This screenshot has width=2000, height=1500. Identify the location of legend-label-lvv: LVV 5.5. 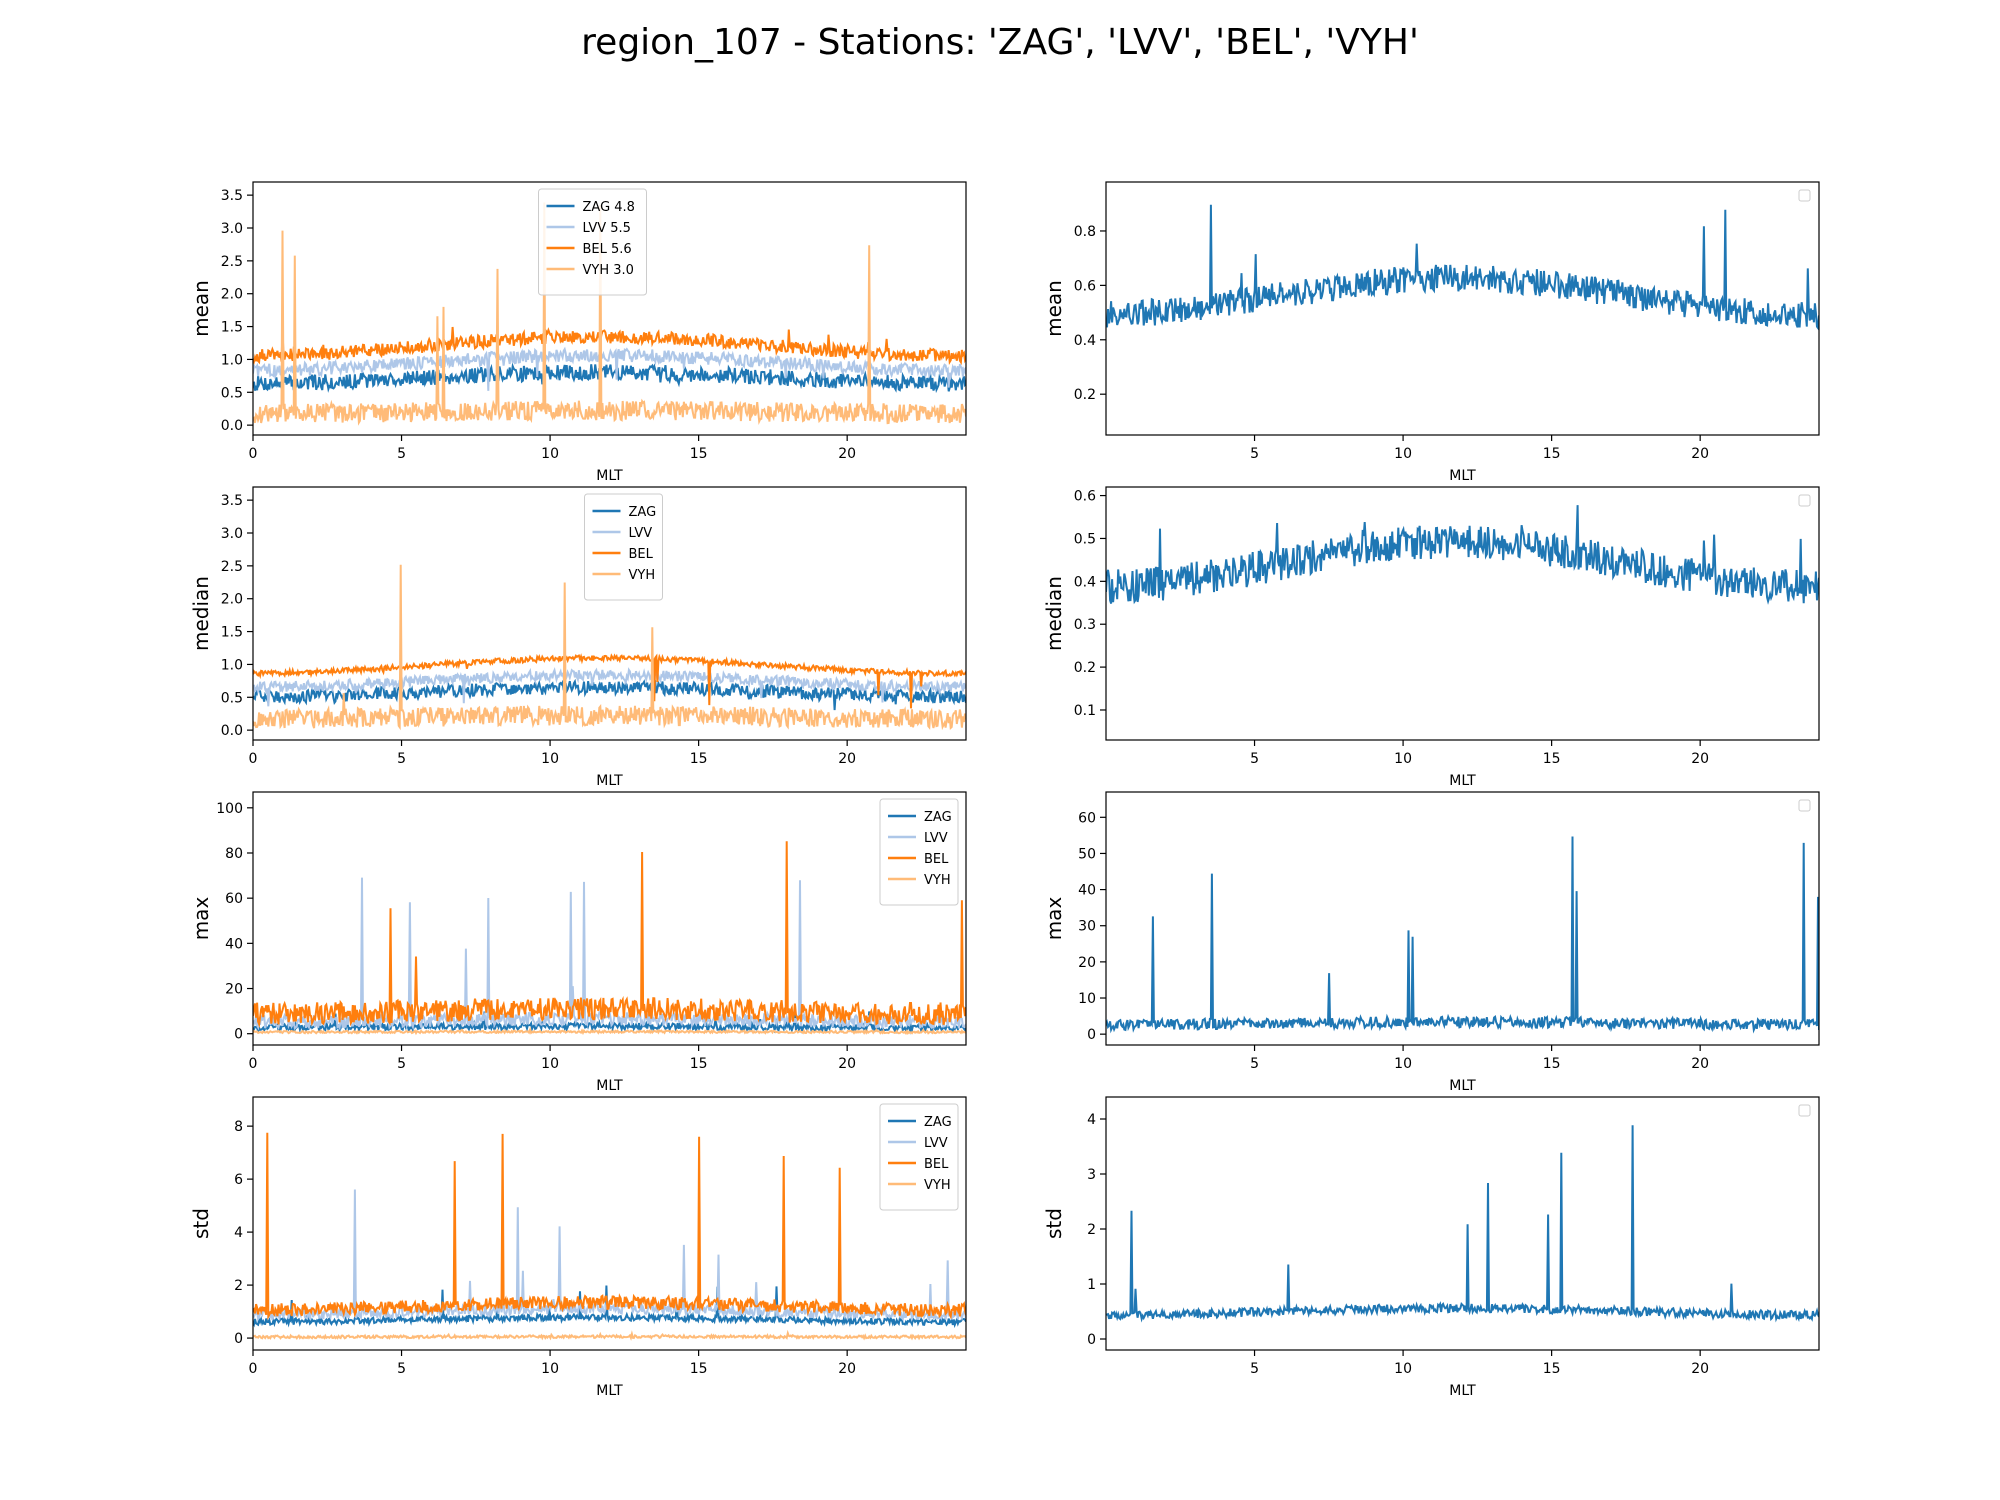
(607, 228).